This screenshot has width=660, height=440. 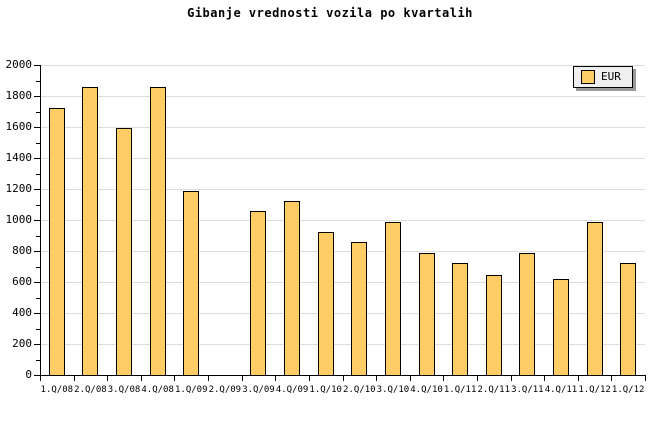 I want to click on x-tick-label: 4.Q/10, so click(x=426, y=390).